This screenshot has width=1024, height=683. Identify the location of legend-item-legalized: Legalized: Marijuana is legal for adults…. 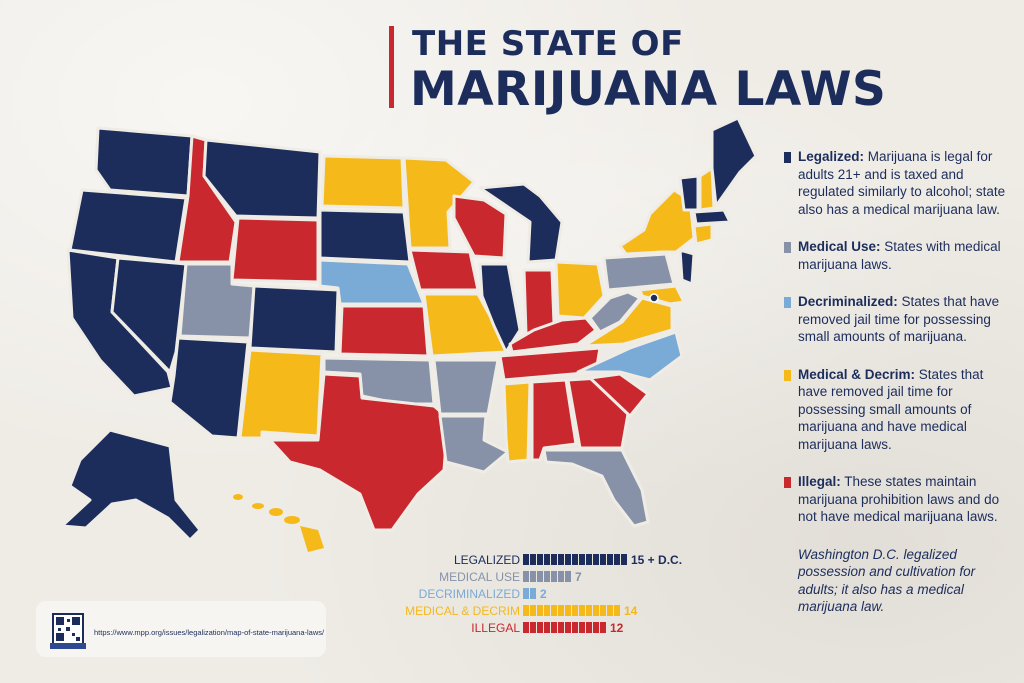
(898, 183).